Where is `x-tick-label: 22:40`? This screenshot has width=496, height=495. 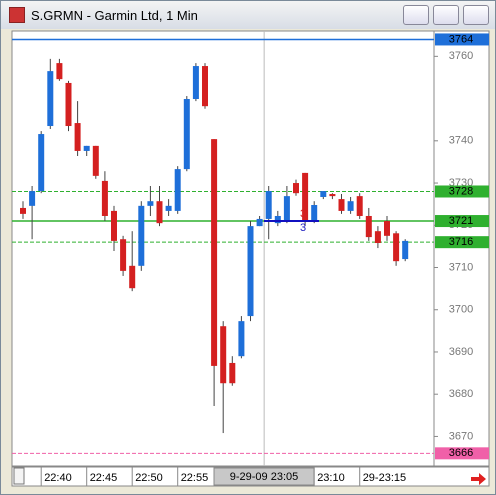 x-tick-label: 22:40 is located at coordinates (58, 478).